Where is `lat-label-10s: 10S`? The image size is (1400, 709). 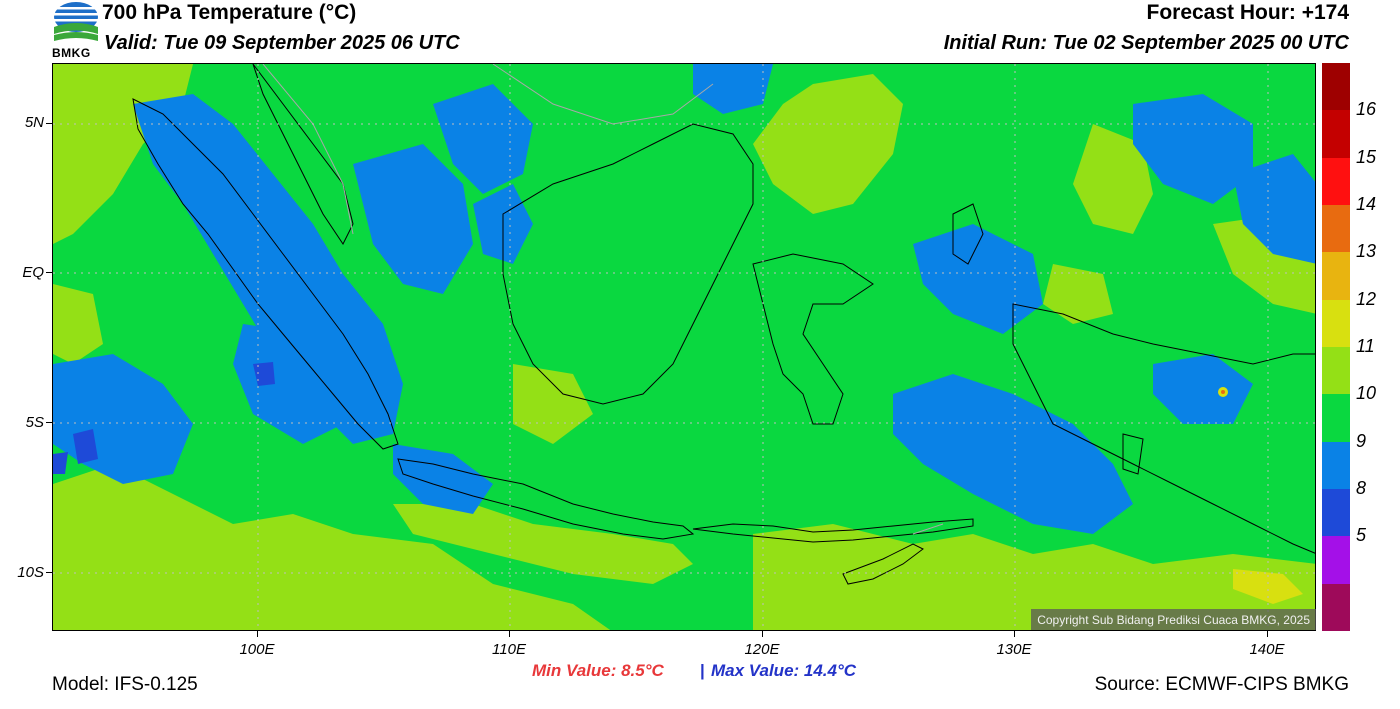 lat-label-10s: 10S is located at coordinates (30, 572).